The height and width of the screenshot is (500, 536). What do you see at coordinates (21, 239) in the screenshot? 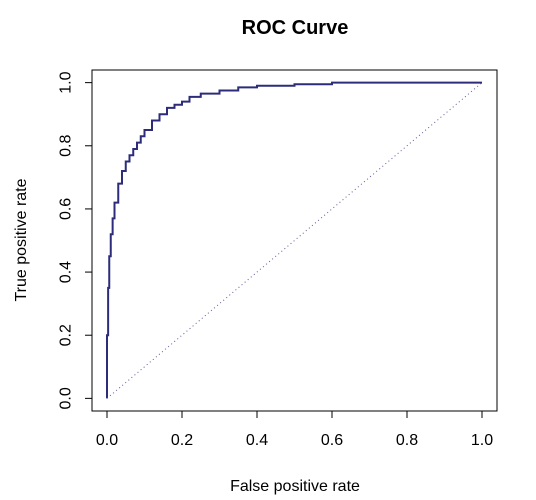
I see `y-axis-label: True positive rate` at bounding box center [21, 239].